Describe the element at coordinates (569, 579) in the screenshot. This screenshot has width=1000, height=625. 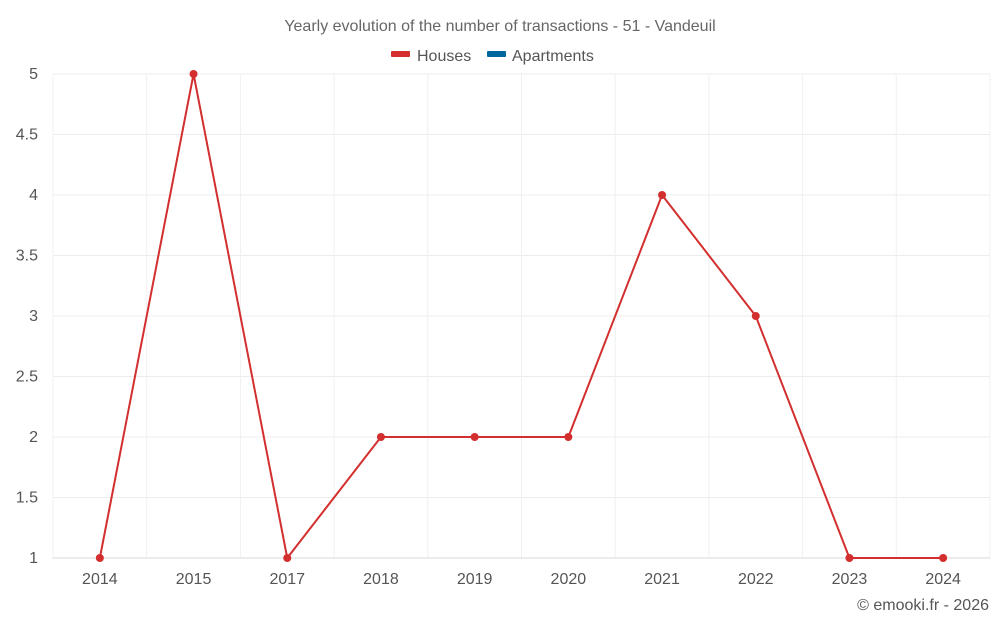
I see `x-tick-label: 2020` at that location.